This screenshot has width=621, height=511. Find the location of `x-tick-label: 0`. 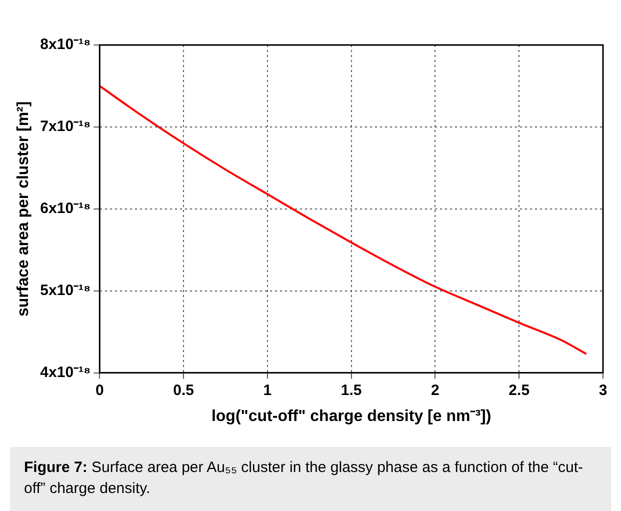

x-tick-label: 0 is located at coordinates (99, 390).